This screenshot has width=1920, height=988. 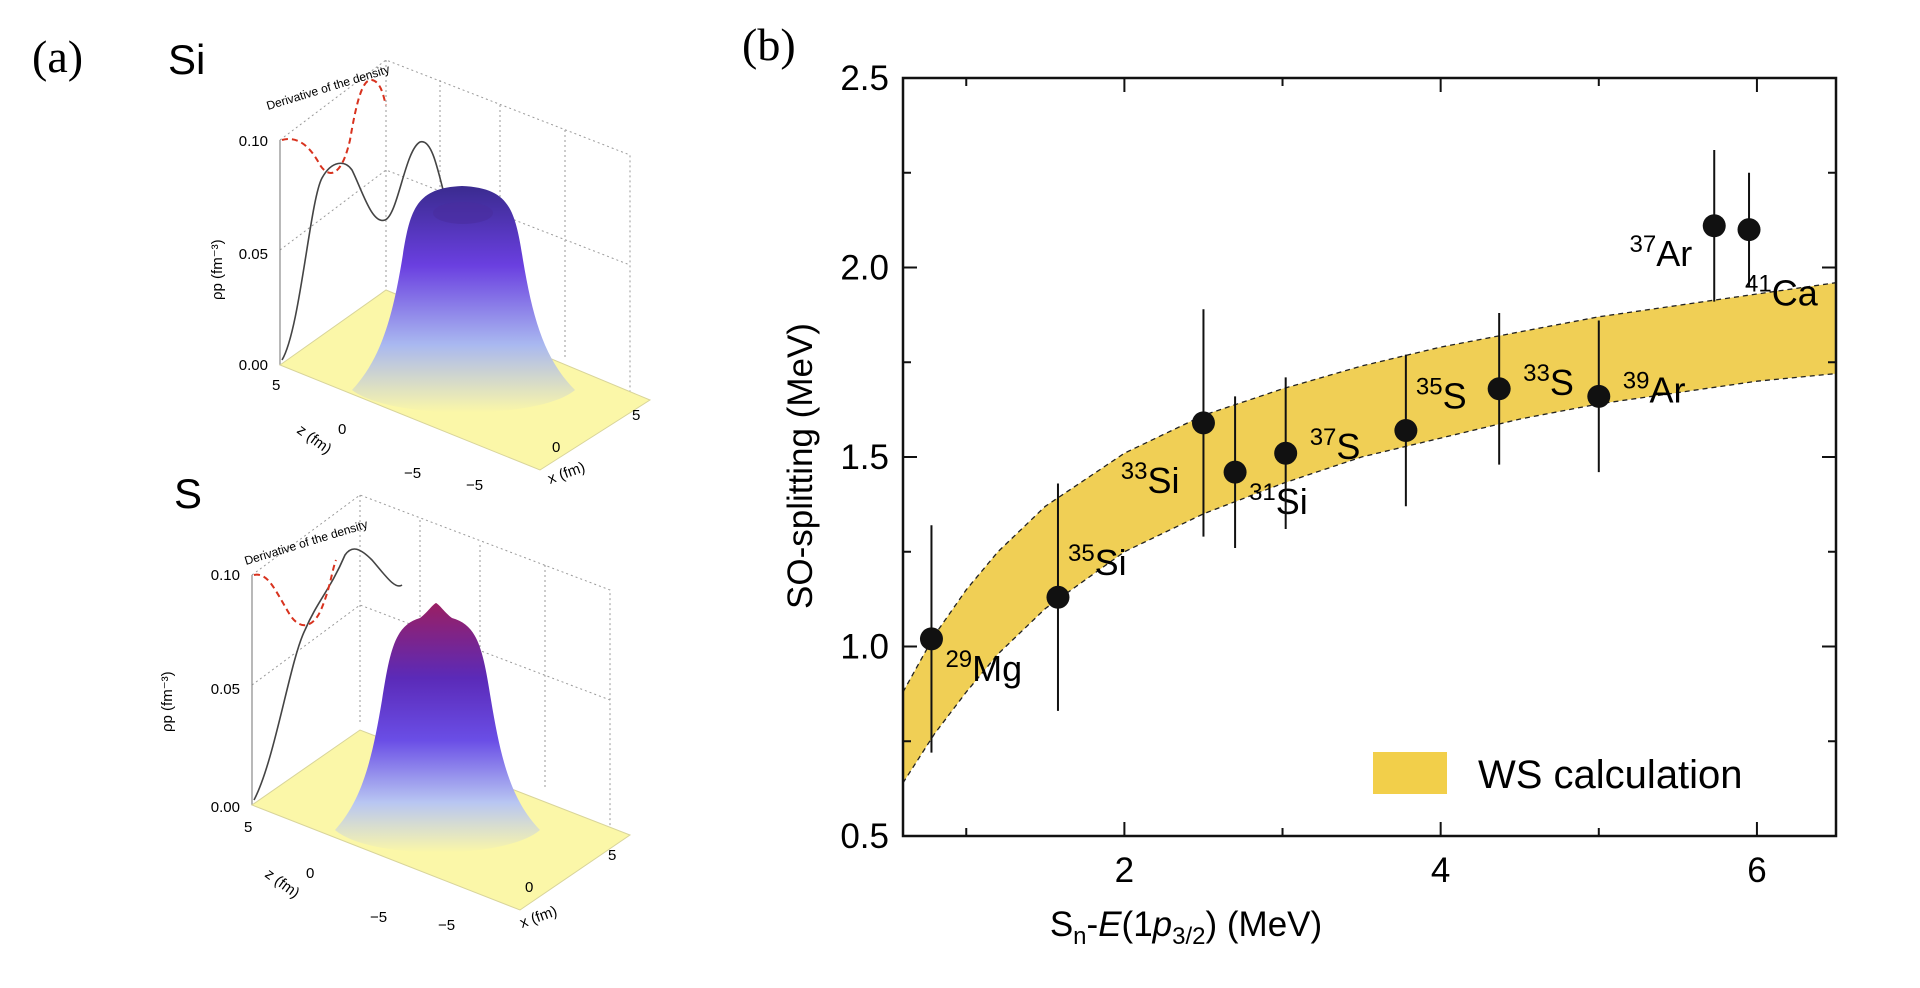 I want to click on isotope-label: 35Si, so click(x=1097, y=561).